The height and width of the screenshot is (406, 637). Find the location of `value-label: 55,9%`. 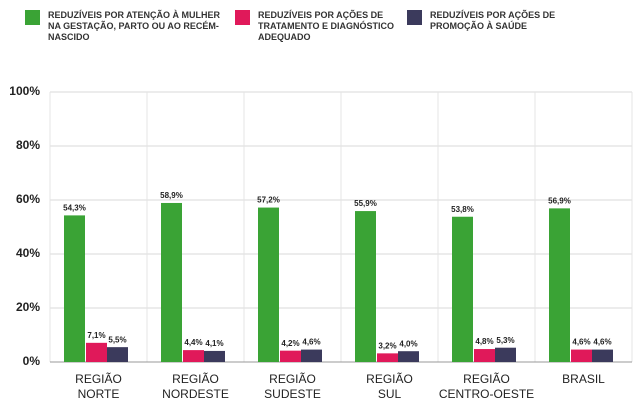

value-label: 55,9% is located at coordinates (365, 203).